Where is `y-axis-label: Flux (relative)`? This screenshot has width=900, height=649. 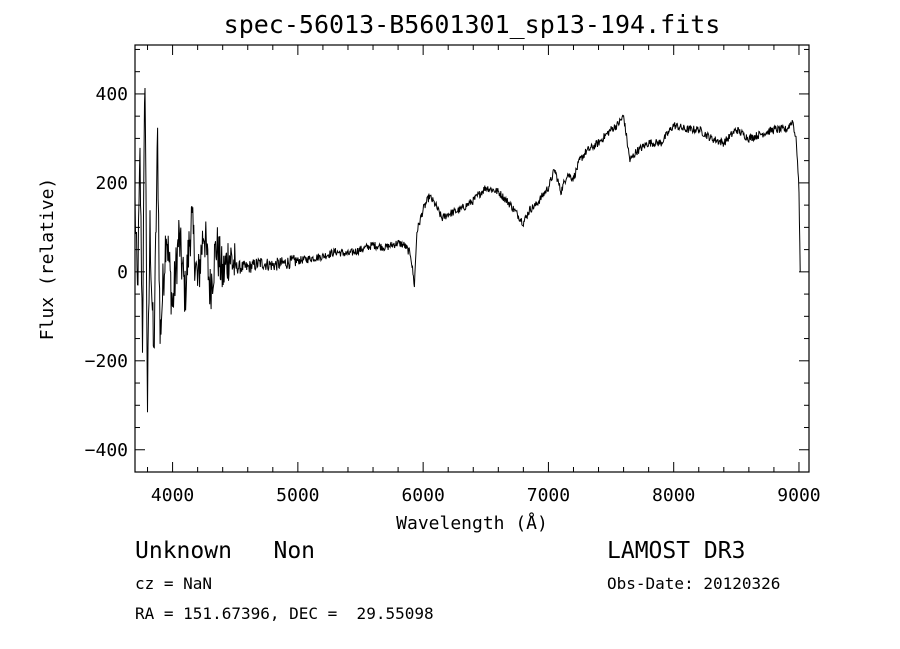 y-axis-label: Flux (relative) is located at coordinates (47, 259).